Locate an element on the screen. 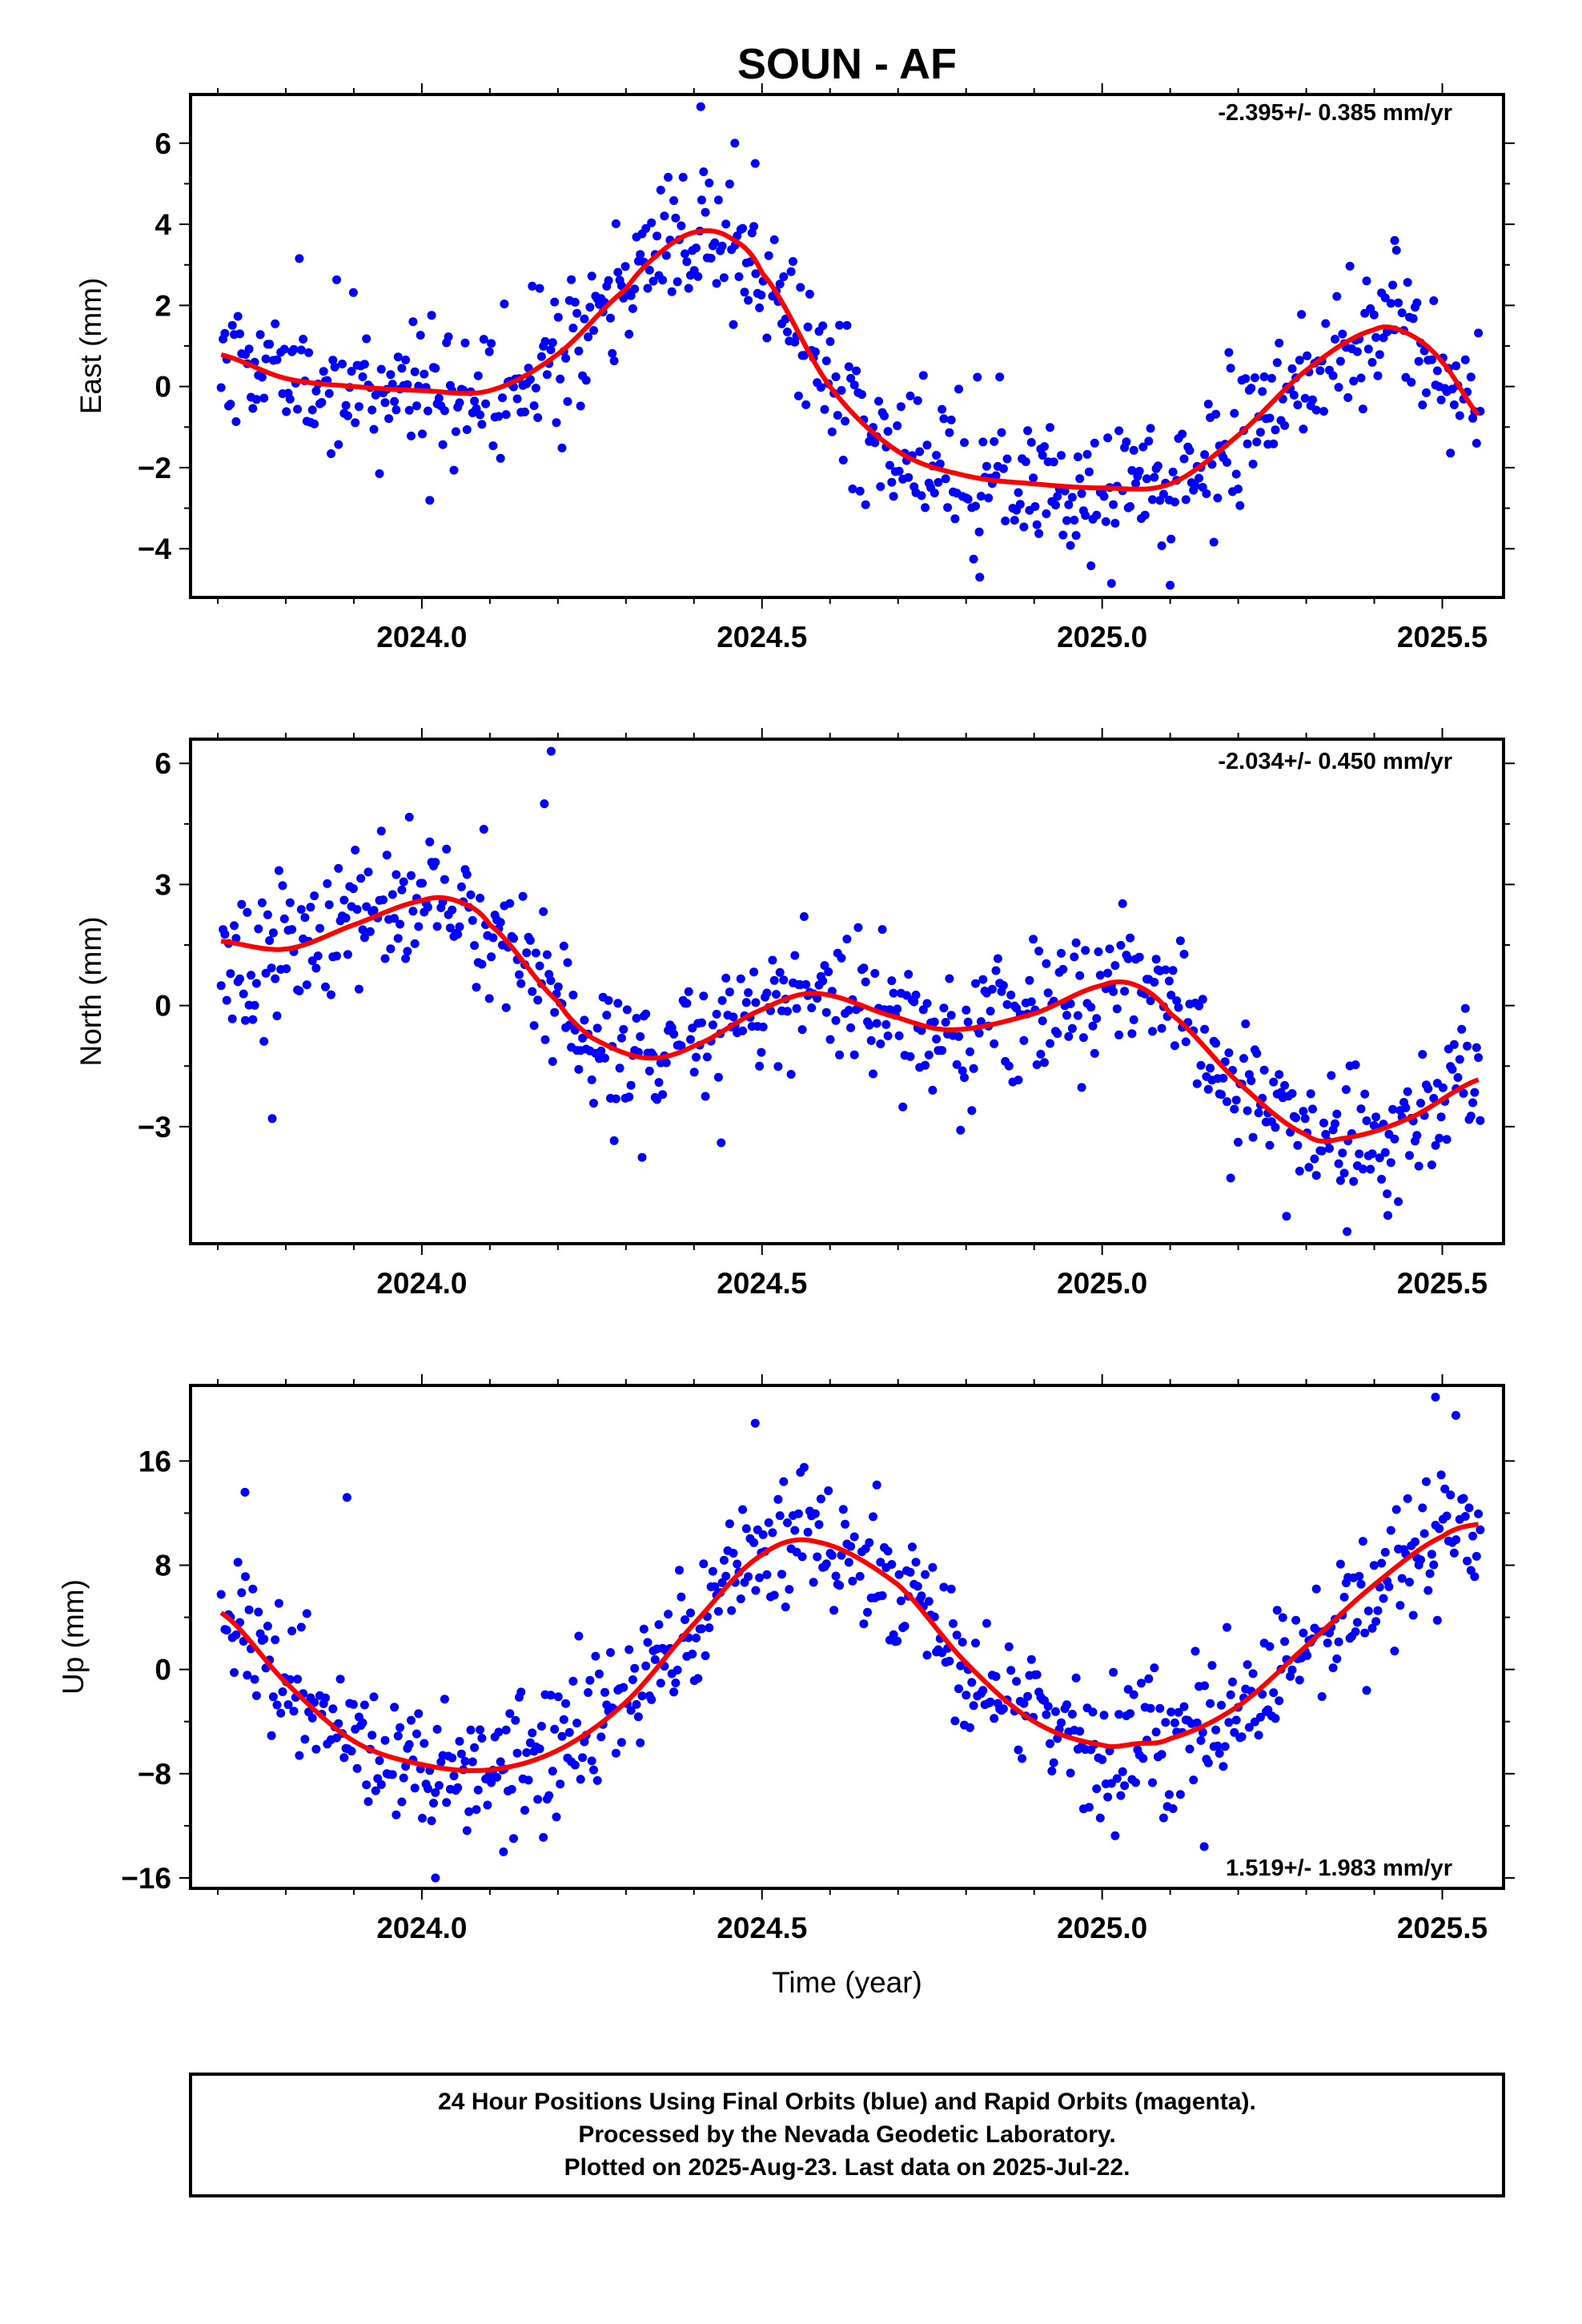  y-tick-label: 0 is located at coordinates (163, 1670).